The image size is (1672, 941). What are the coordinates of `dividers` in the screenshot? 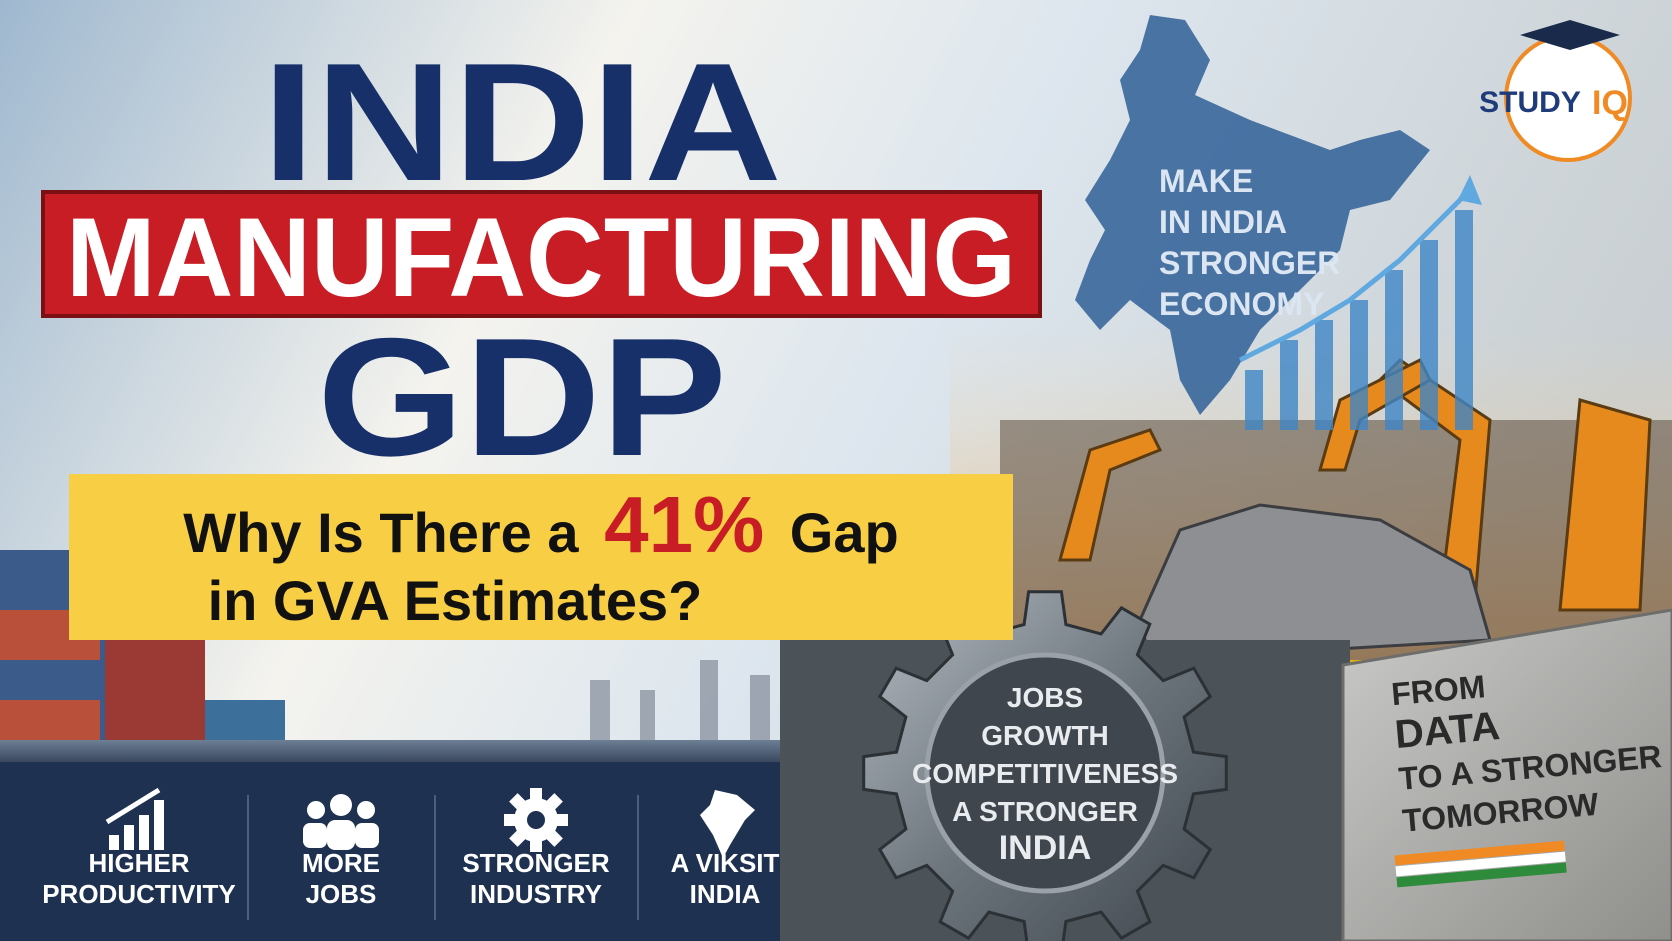 It's located at (443, 857).